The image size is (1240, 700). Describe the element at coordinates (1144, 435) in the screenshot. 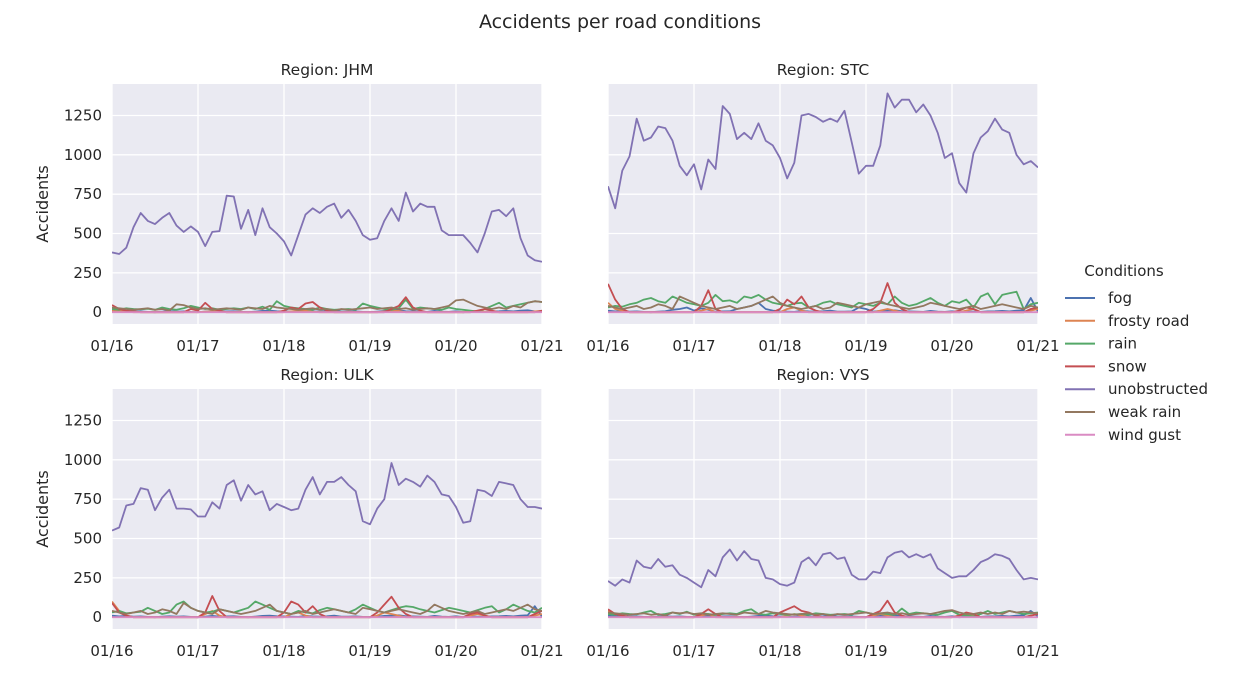

I see `legend-label: wind gust` at that location.